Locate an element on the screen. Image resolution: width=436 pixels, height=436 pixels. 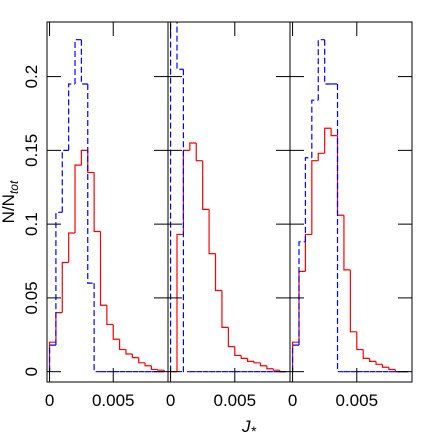
y-axis-label: N/Ntot is located at coordinates (10, 201).